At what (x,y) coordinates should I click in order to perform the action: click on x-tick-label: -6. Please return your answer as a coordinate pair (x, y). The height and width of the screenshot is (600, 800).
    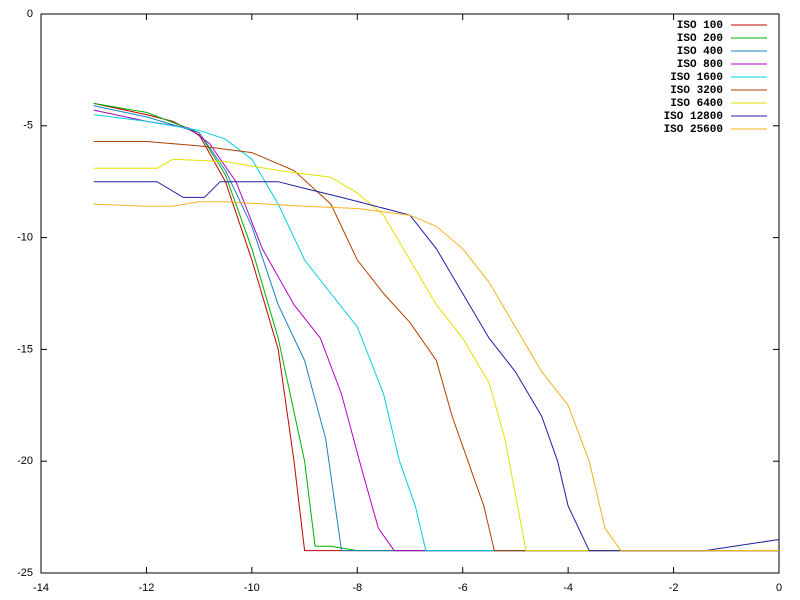
    Looking at the image, I should click on (463, 588).